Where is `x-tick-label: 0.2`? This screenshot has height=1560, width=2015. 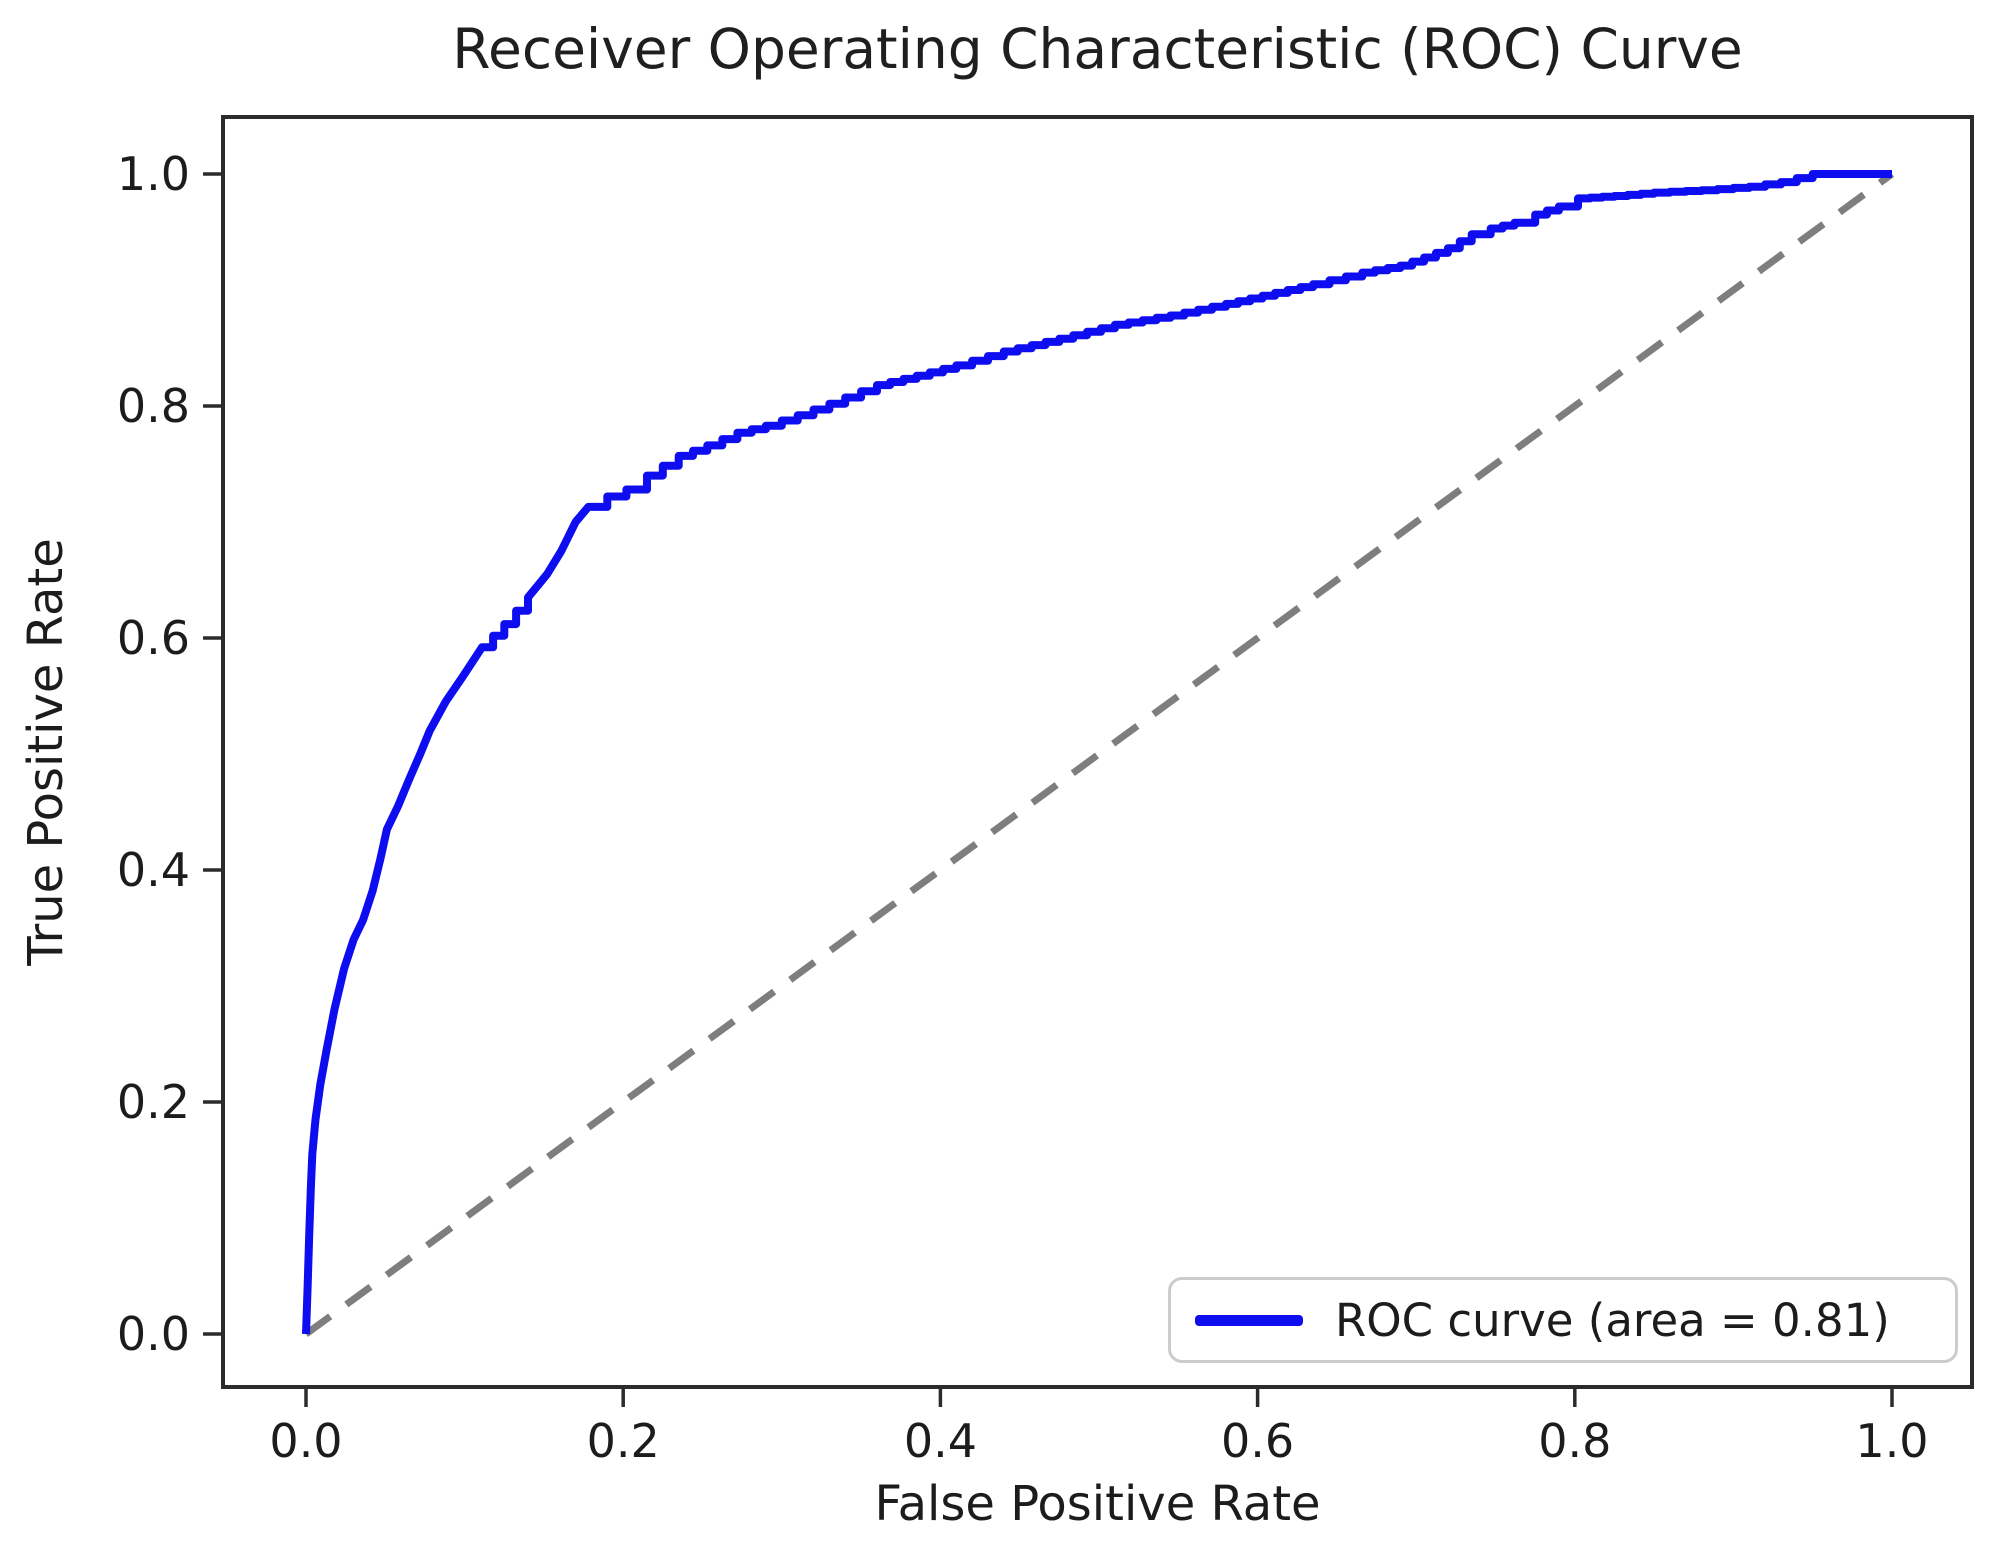
x-tick-label: 0.2 is located at coordinates (623, 1441).